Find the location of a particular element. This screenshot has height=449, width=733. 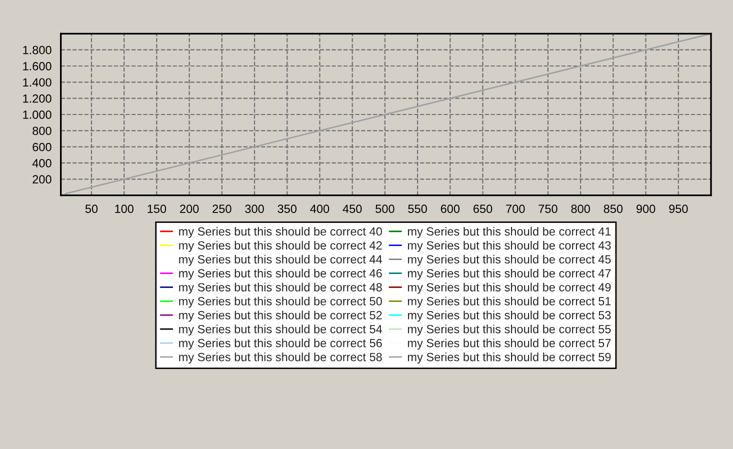

y-tick-label: 400 is located at coordinates (42, 163).